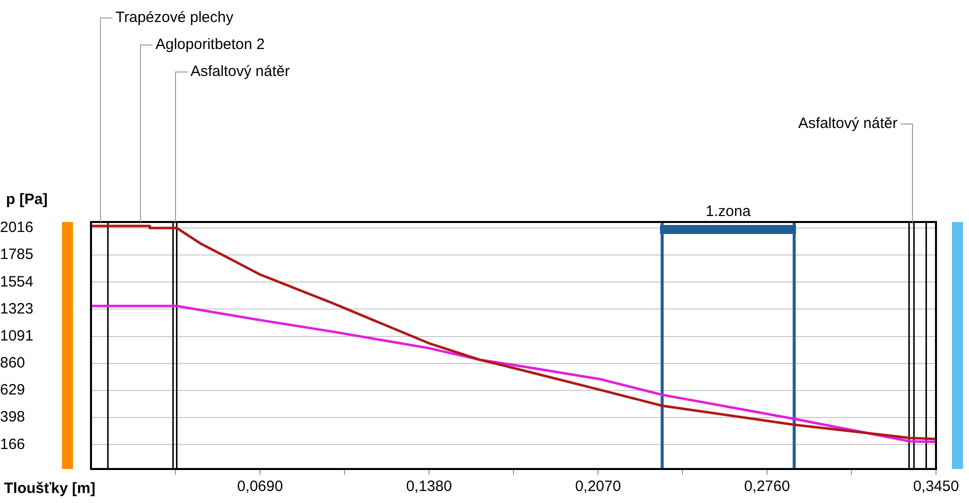 This screenshot has height=503, width=969. What do you see at coordinates (50, 488) in the screenshot?
I see `x-axis-title: Tloušťky [m]` at bounding box center [50, 488].